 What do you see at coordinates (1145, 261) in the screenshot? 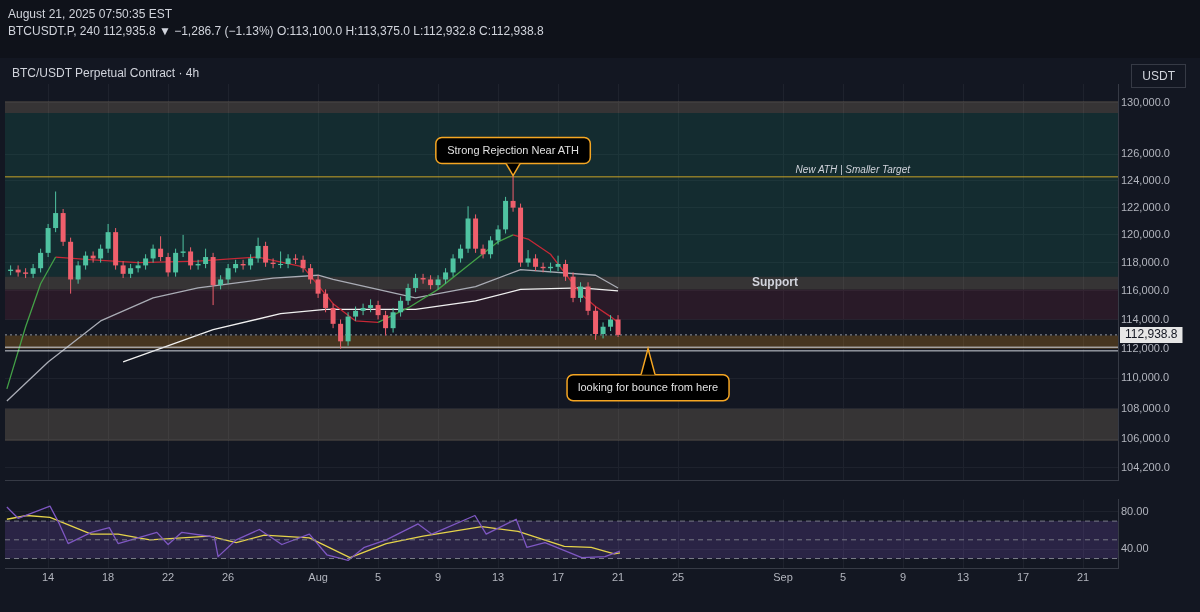
I see `y-tick-label: 118,000.0` at bounding box center [1145, 261].